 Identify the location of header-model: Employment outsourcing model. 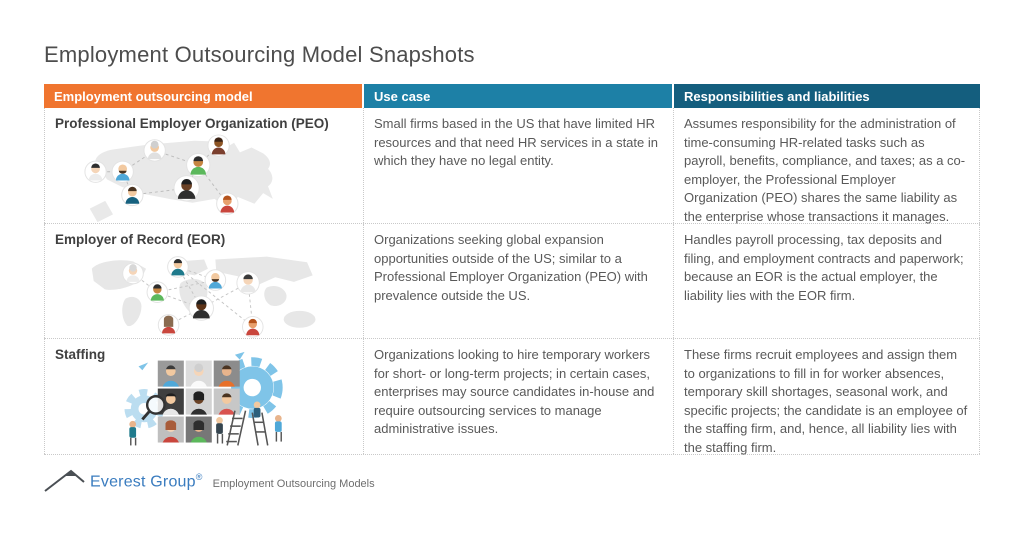
(204, 96).